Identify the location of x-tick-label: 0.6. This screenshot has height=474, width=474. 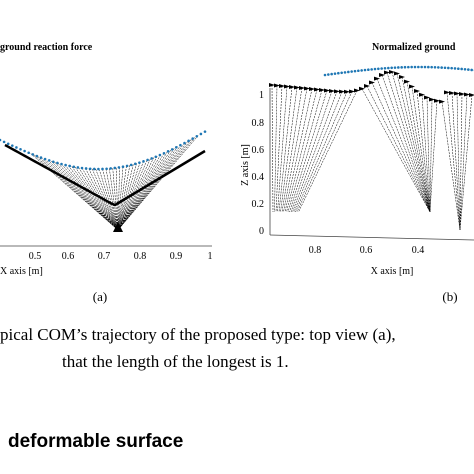
(366, 250).